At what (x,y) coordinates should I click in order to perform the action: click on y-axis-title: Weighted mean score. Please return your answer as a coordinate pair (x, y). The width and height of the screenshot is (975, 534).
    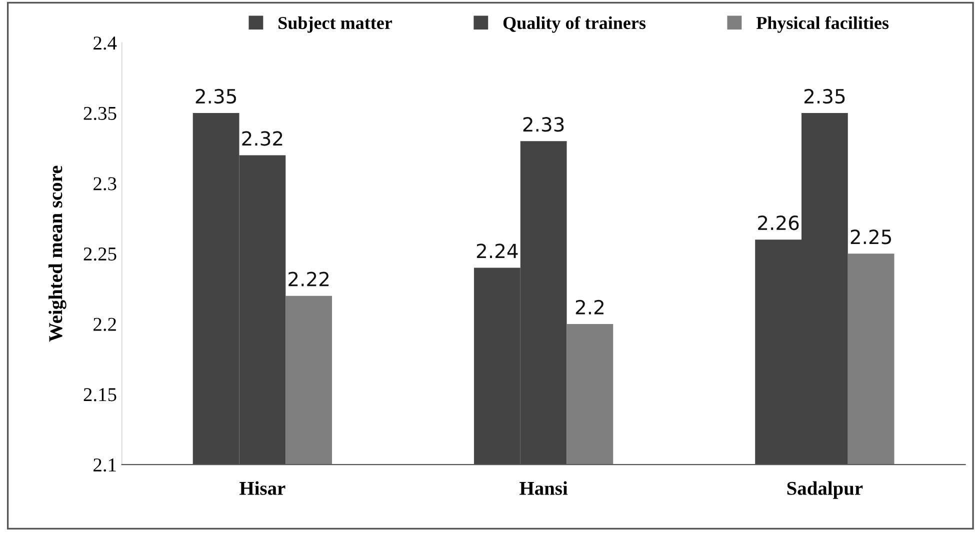
    Looking at the image, I should click on (57, 254).